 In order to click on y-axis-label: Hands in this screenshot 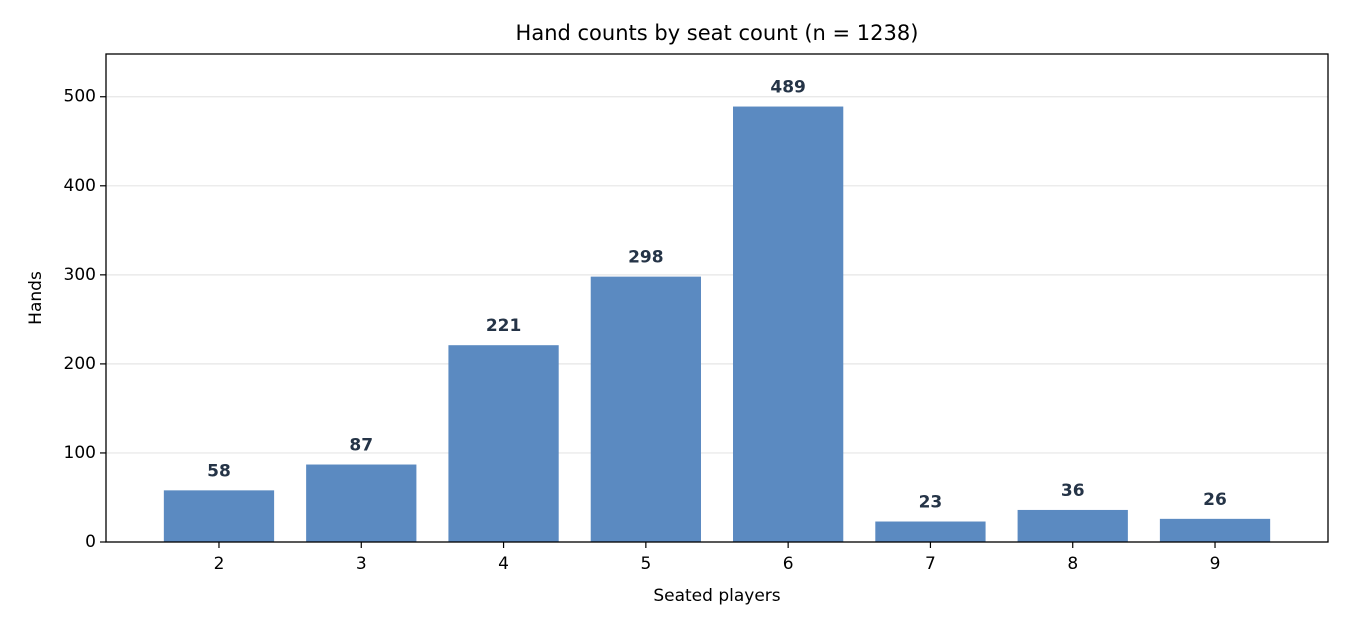, I will do `click(36, 298)`.